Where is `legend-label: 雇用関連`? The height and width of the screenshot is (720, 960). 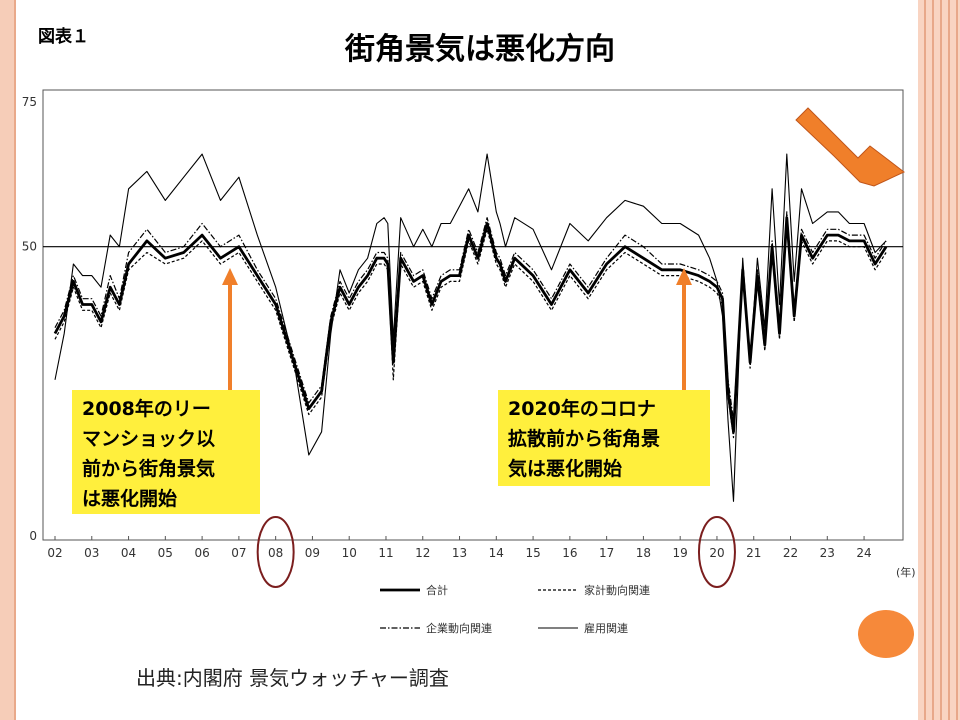 legend-label: 雇用関連 is located at coordinates (606, 628).